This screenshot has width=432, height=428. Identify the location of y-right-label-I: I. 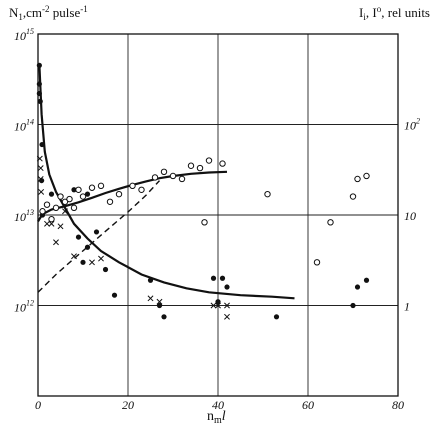
(361, 12).